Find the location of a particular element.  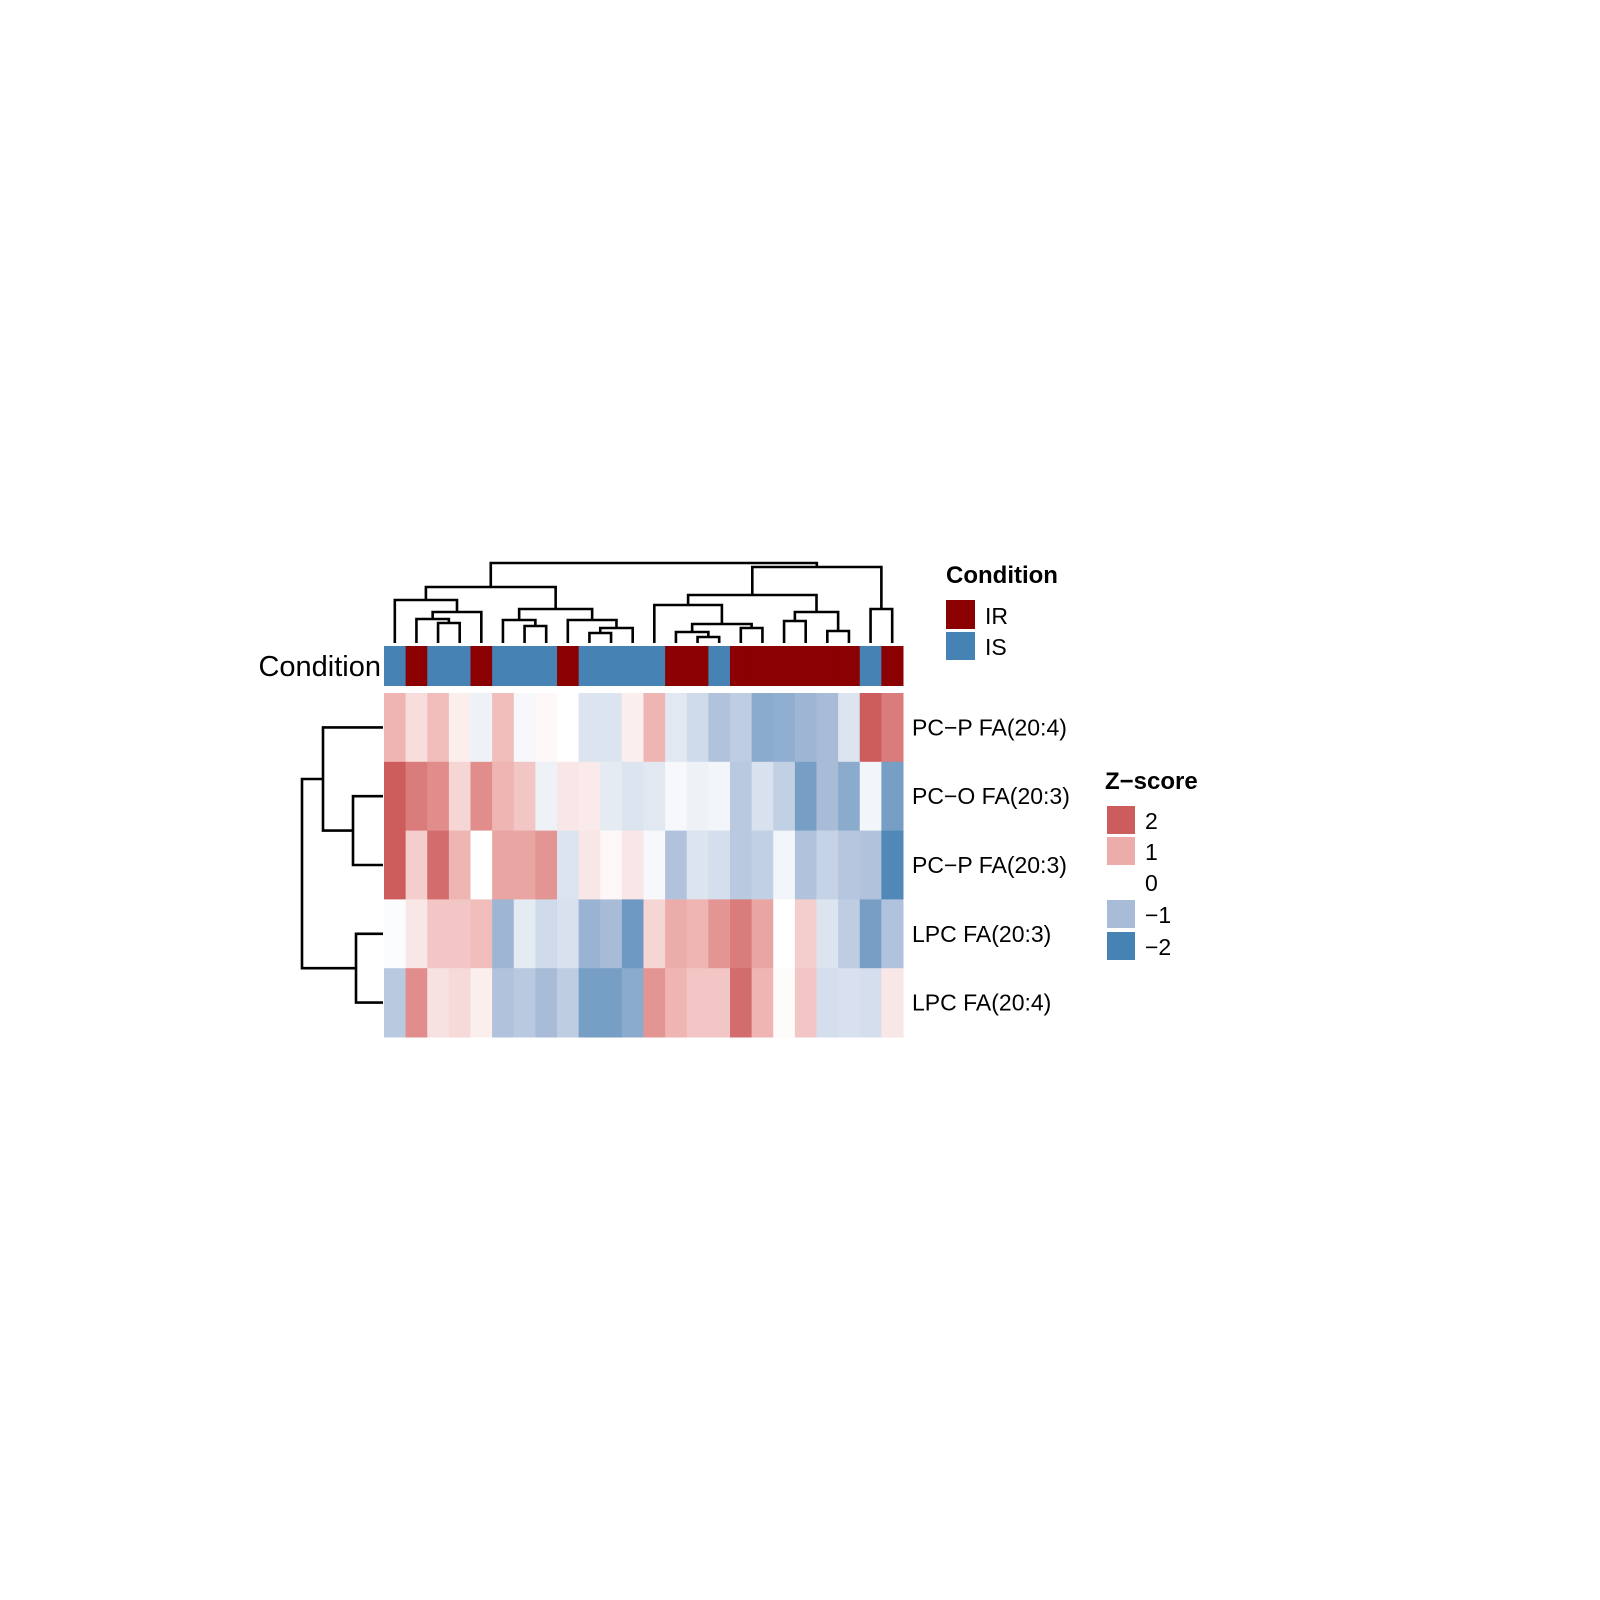

column-dendrogram is located at coordinates (643, 602).